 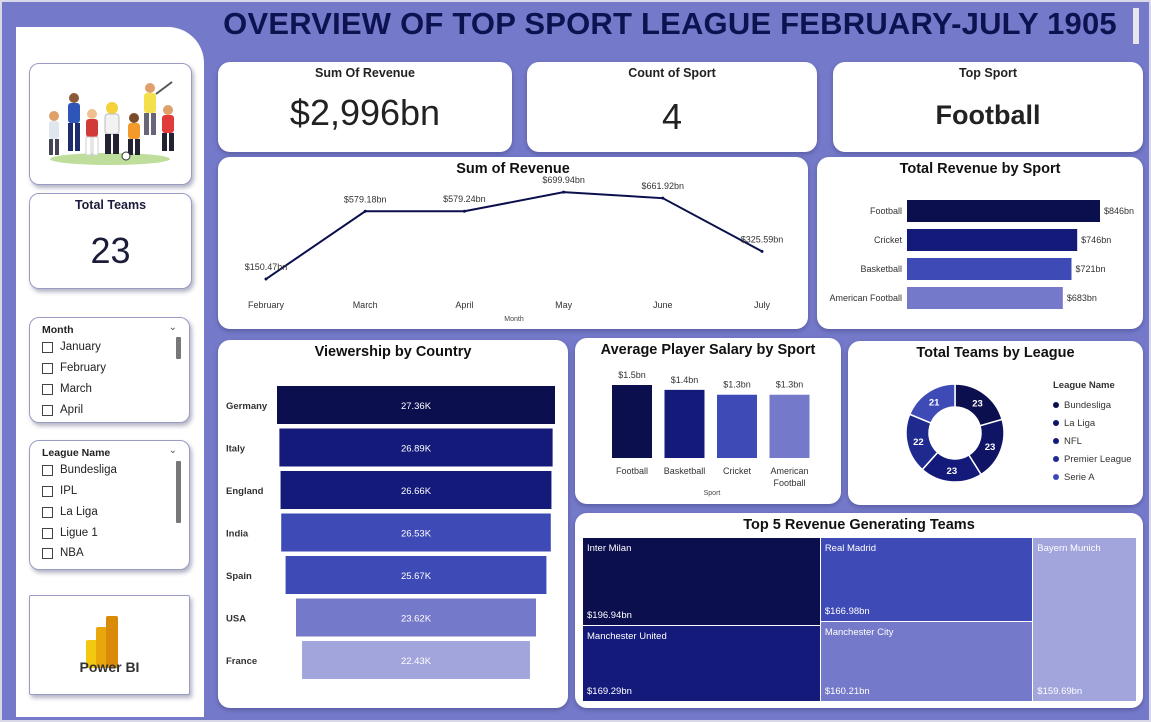 I want to click on viewership-data-label: 26.89K, so click(x=416, y=449).